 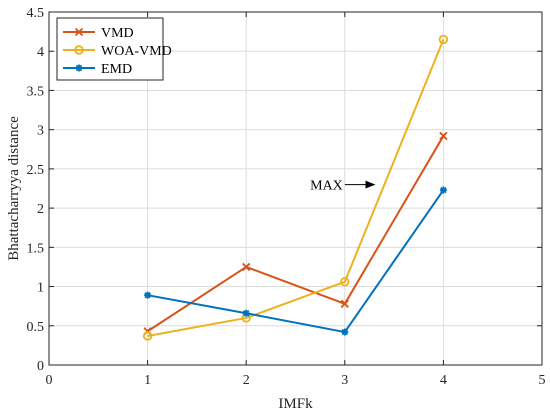 What do you see at coordinates (14, 188) in the screenshot?
I see `y-axis-label: Bhattacharryya distance` at bounding box center [14, 188].